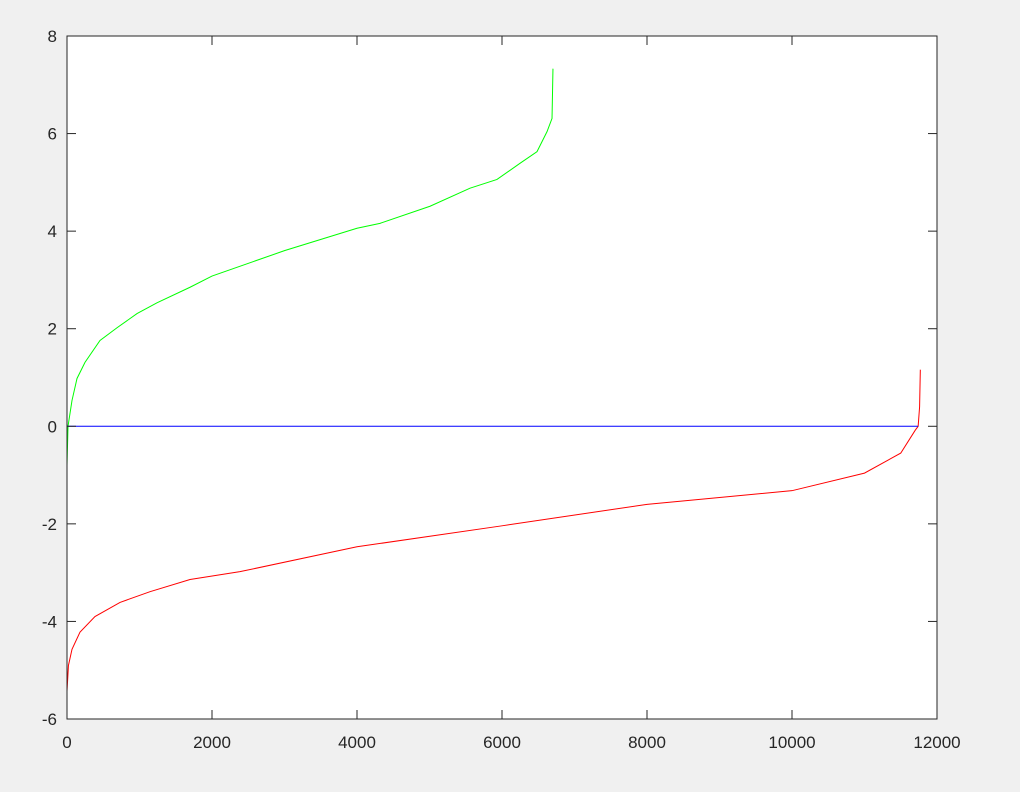 The image size is (1020, 792). Describe the element at coordinates (502, 742) in the screenshot. I see `x-tick-label: 6000` at that location.